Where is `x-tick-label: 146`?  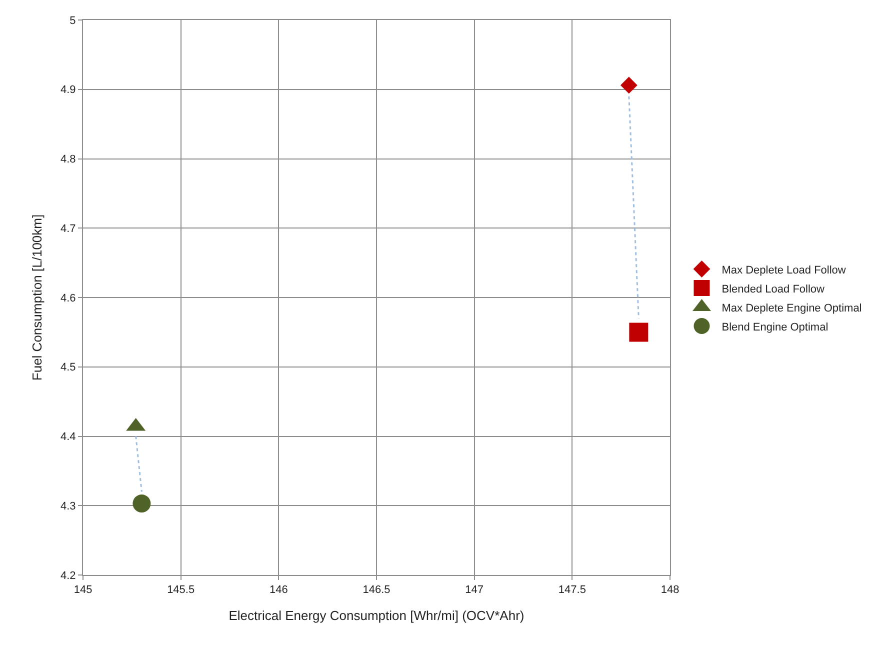
x-tick-label: 146 is located at coordinates (278, 590).